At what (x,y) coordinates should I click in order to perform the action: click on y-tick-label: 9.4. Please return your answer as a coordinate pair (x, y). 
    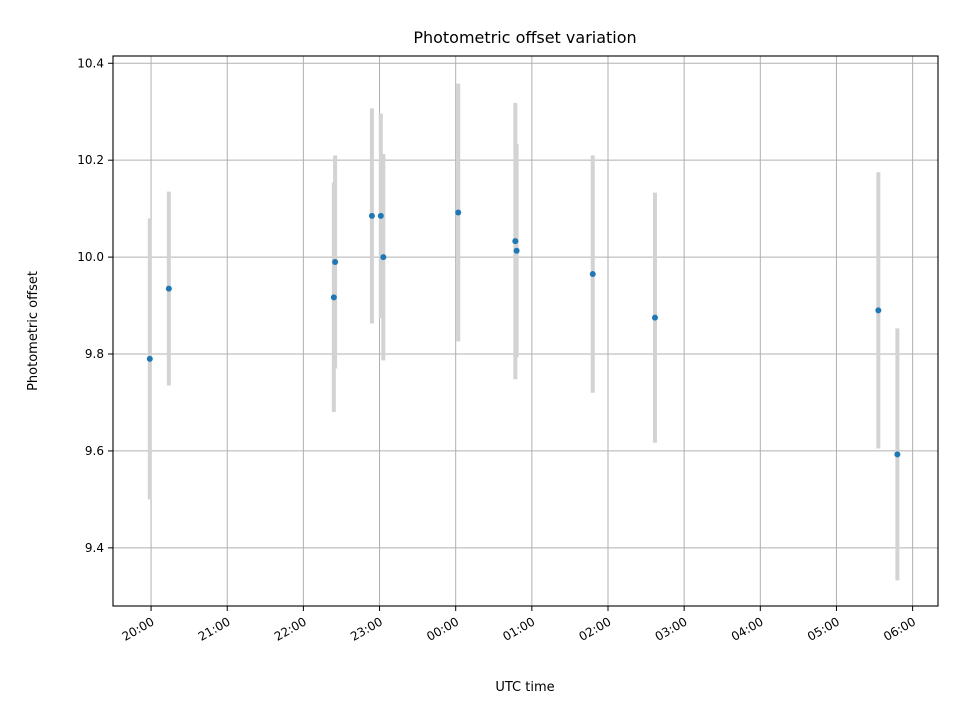
    Looking at the image, I should click on (94, 548).